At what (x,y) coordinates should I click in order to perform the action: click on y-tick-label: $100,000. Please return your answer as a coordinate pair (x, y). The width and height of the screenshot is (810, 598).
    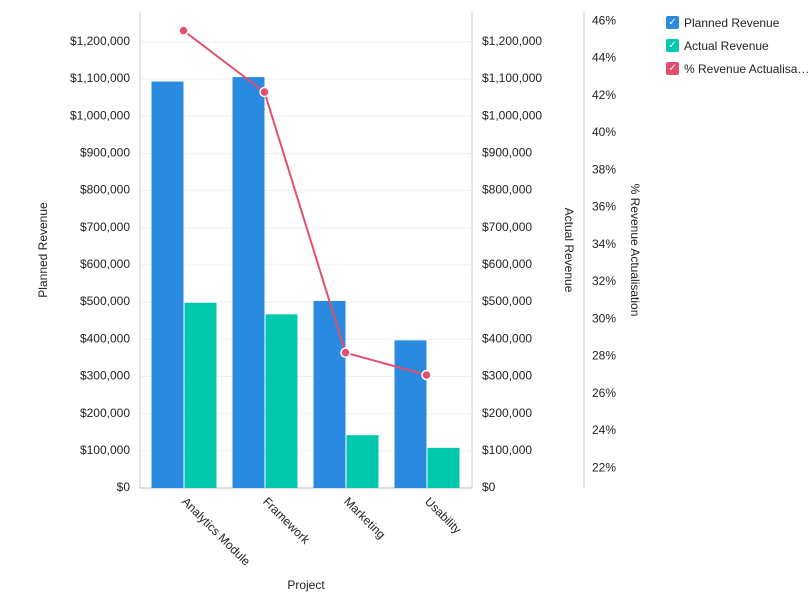
    Looking at the image, I should click on (105, 450).